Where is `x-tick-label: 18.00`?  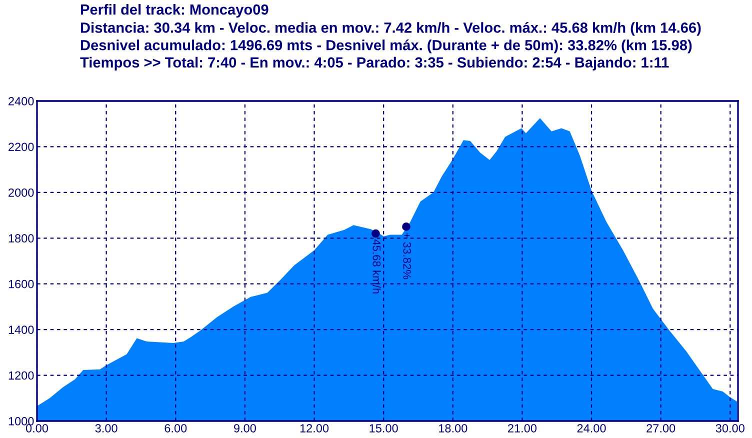
x-tick-label: 18.00 is located at coordinates (453, 428).